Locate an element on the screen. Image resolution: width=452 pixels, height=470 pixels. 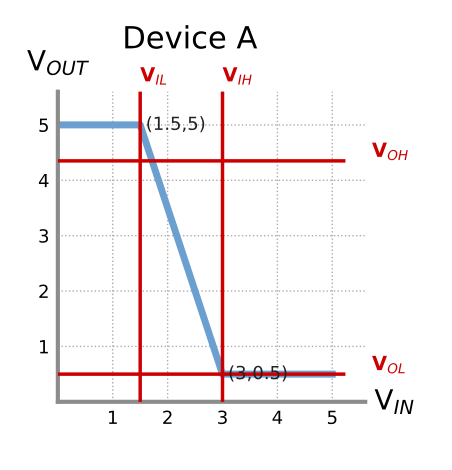
x-tick-label: 2 is located at coordinates (167, 417).